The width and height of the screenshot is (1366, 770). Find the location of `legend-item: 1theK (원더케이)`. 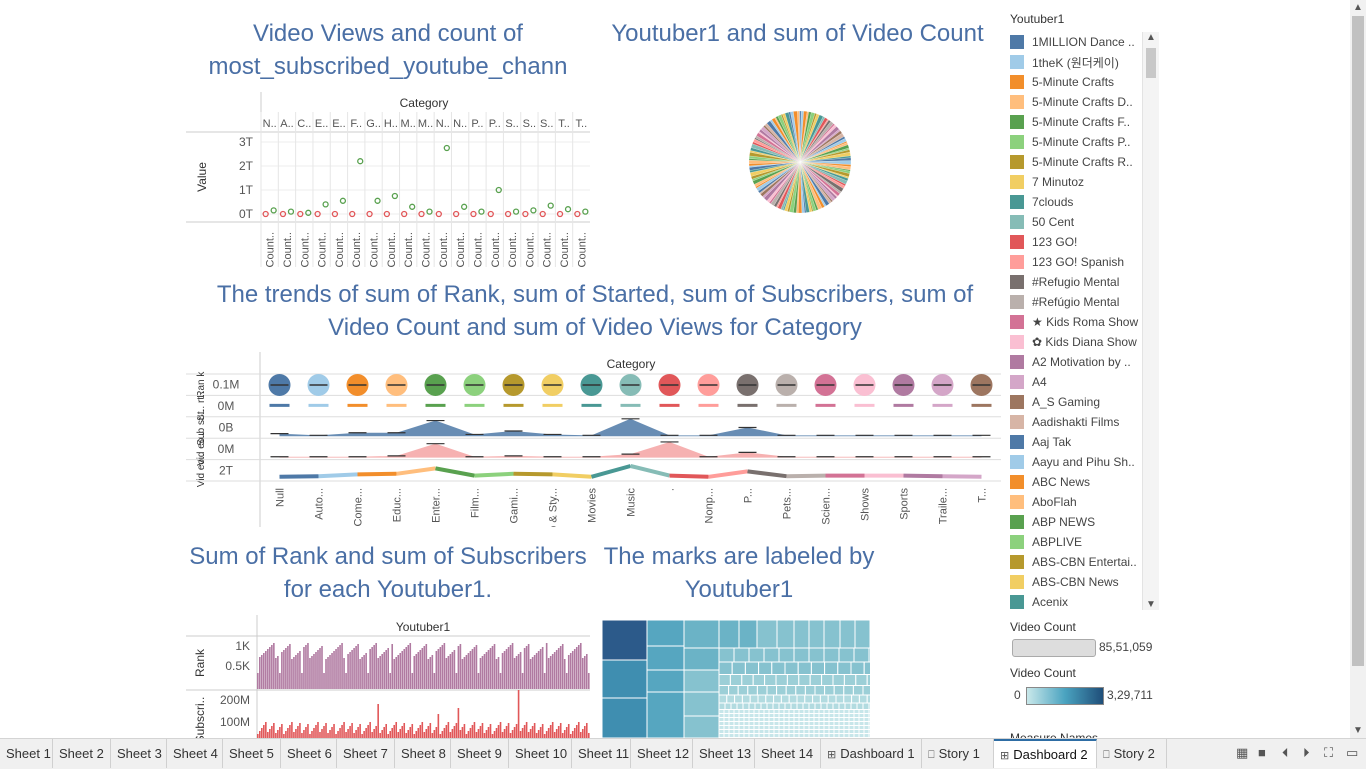

legend-item: 1theK (원더케이) is located at coordinates (1076, 62).